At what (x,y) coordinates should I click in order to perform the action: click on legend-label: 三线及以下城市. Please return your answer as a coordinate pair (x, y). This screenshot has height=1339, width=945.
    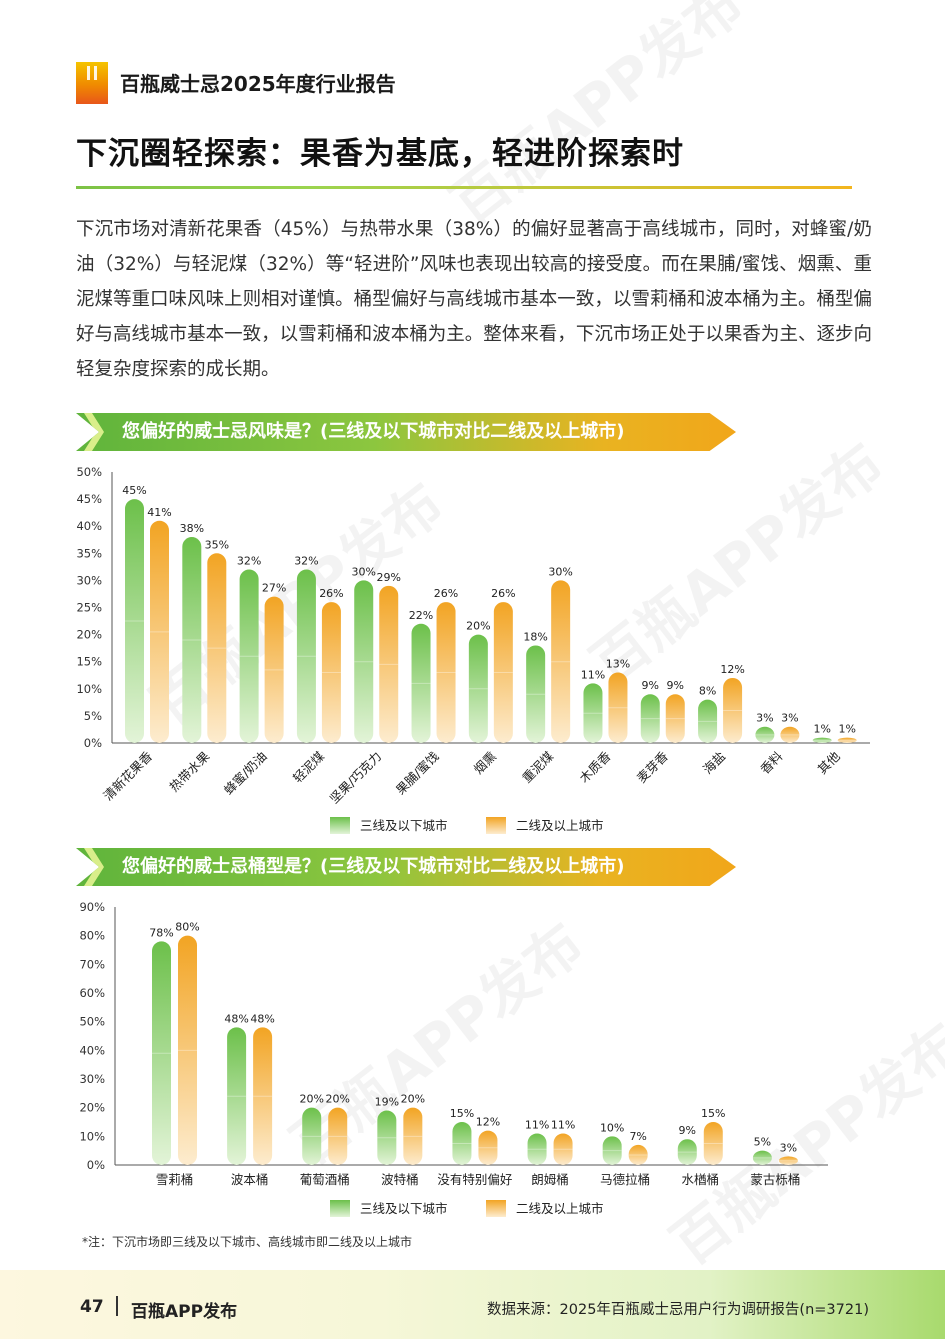
    Looking at the image, I should click on (404, 1208).